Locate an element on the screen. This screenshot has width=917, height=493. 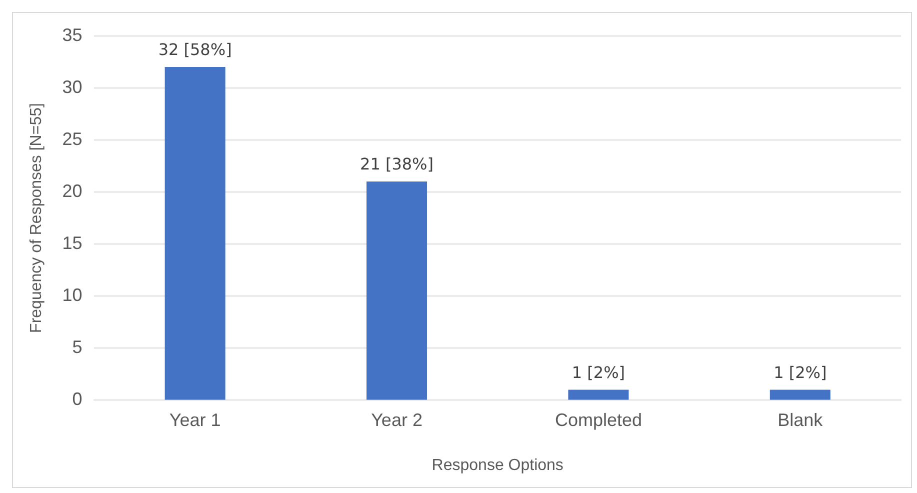
y-tick-label: 10 is located at coordinates (72, 295).